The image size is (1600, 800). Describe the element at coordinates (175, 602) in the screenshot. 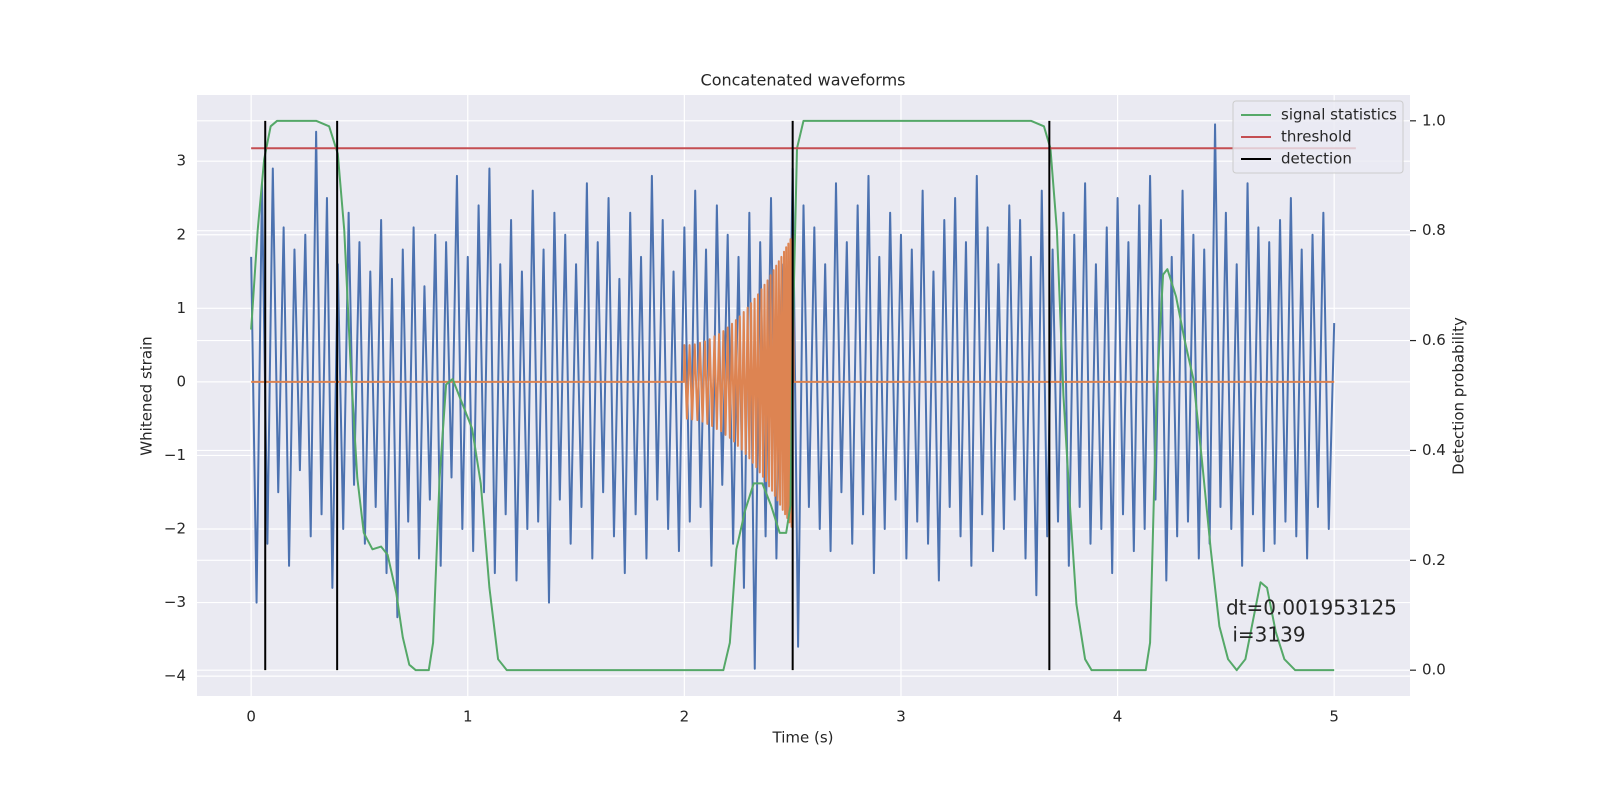

I see `y-tick-label: −3` at that location.